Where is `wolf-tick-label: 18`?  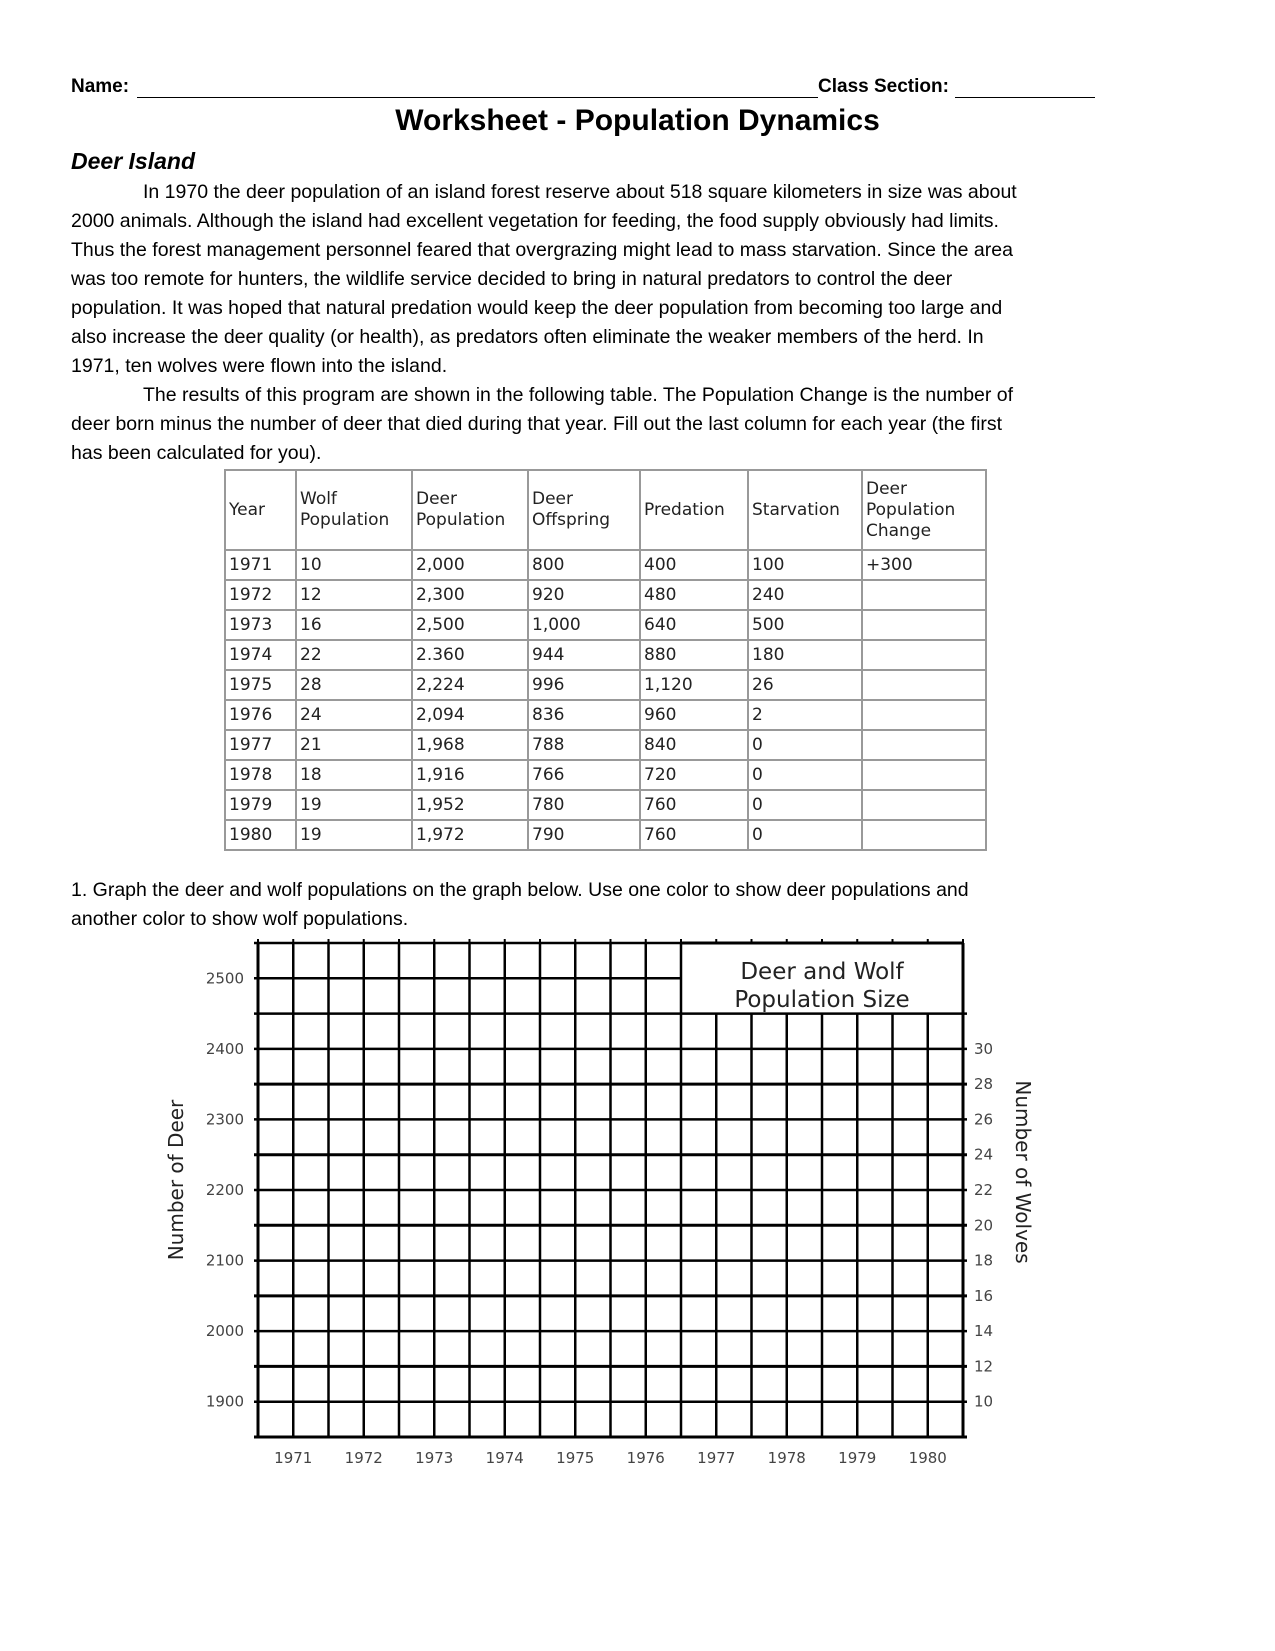
wolf-tick-label: 18 is located at coordinates (983, 1261).